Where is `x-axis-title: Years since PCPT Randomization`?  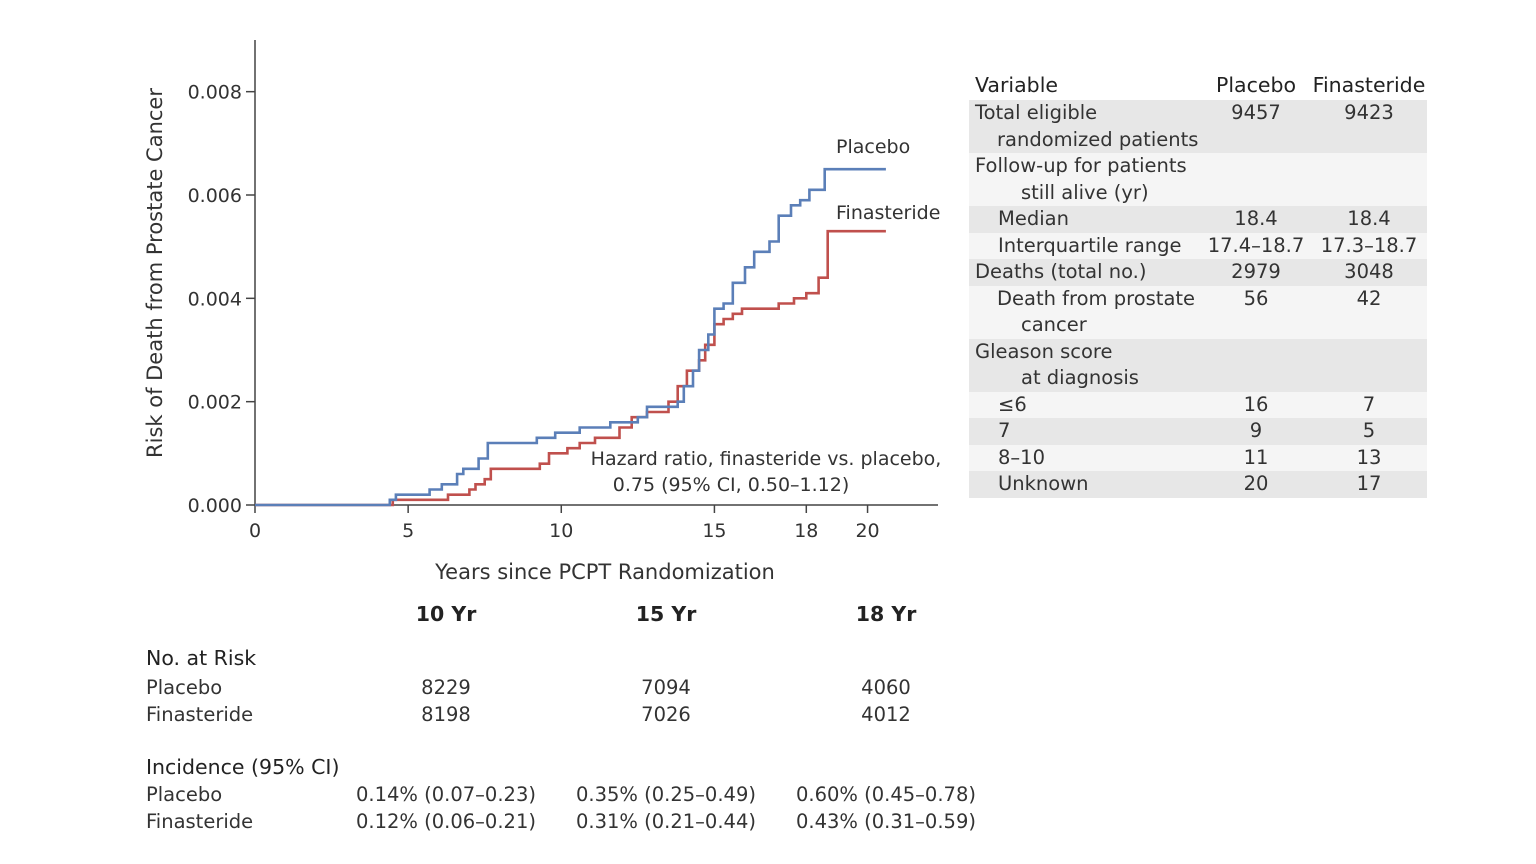
x-axis-title: Years since PCPT Randomization is located at coordinates (604, 572).